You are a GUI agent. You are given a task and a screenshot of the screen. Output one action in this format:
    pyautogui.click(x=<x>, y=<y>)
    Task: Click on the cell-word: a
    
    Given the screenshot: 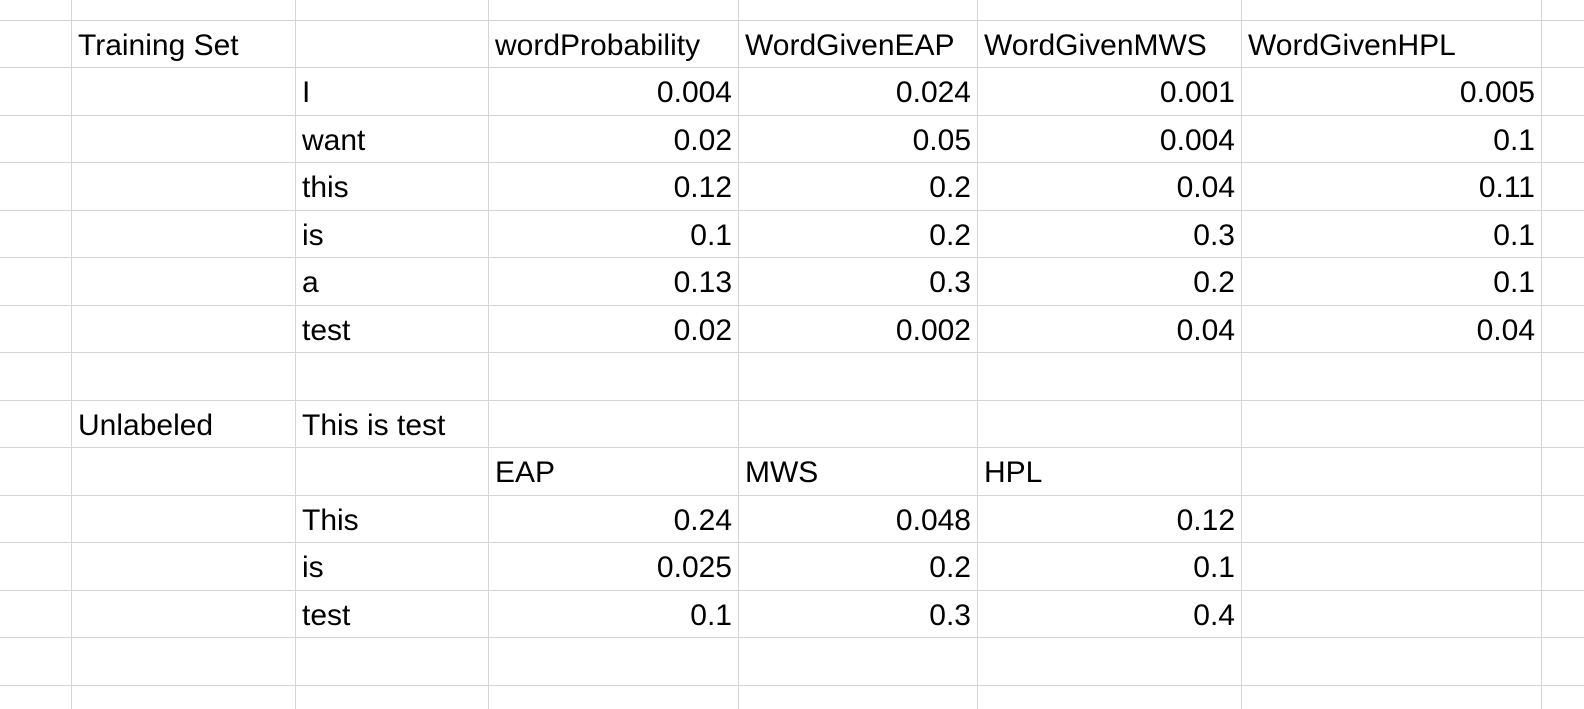 What is the action you would take?
    pyautogui.click(x=310, y=282)
    